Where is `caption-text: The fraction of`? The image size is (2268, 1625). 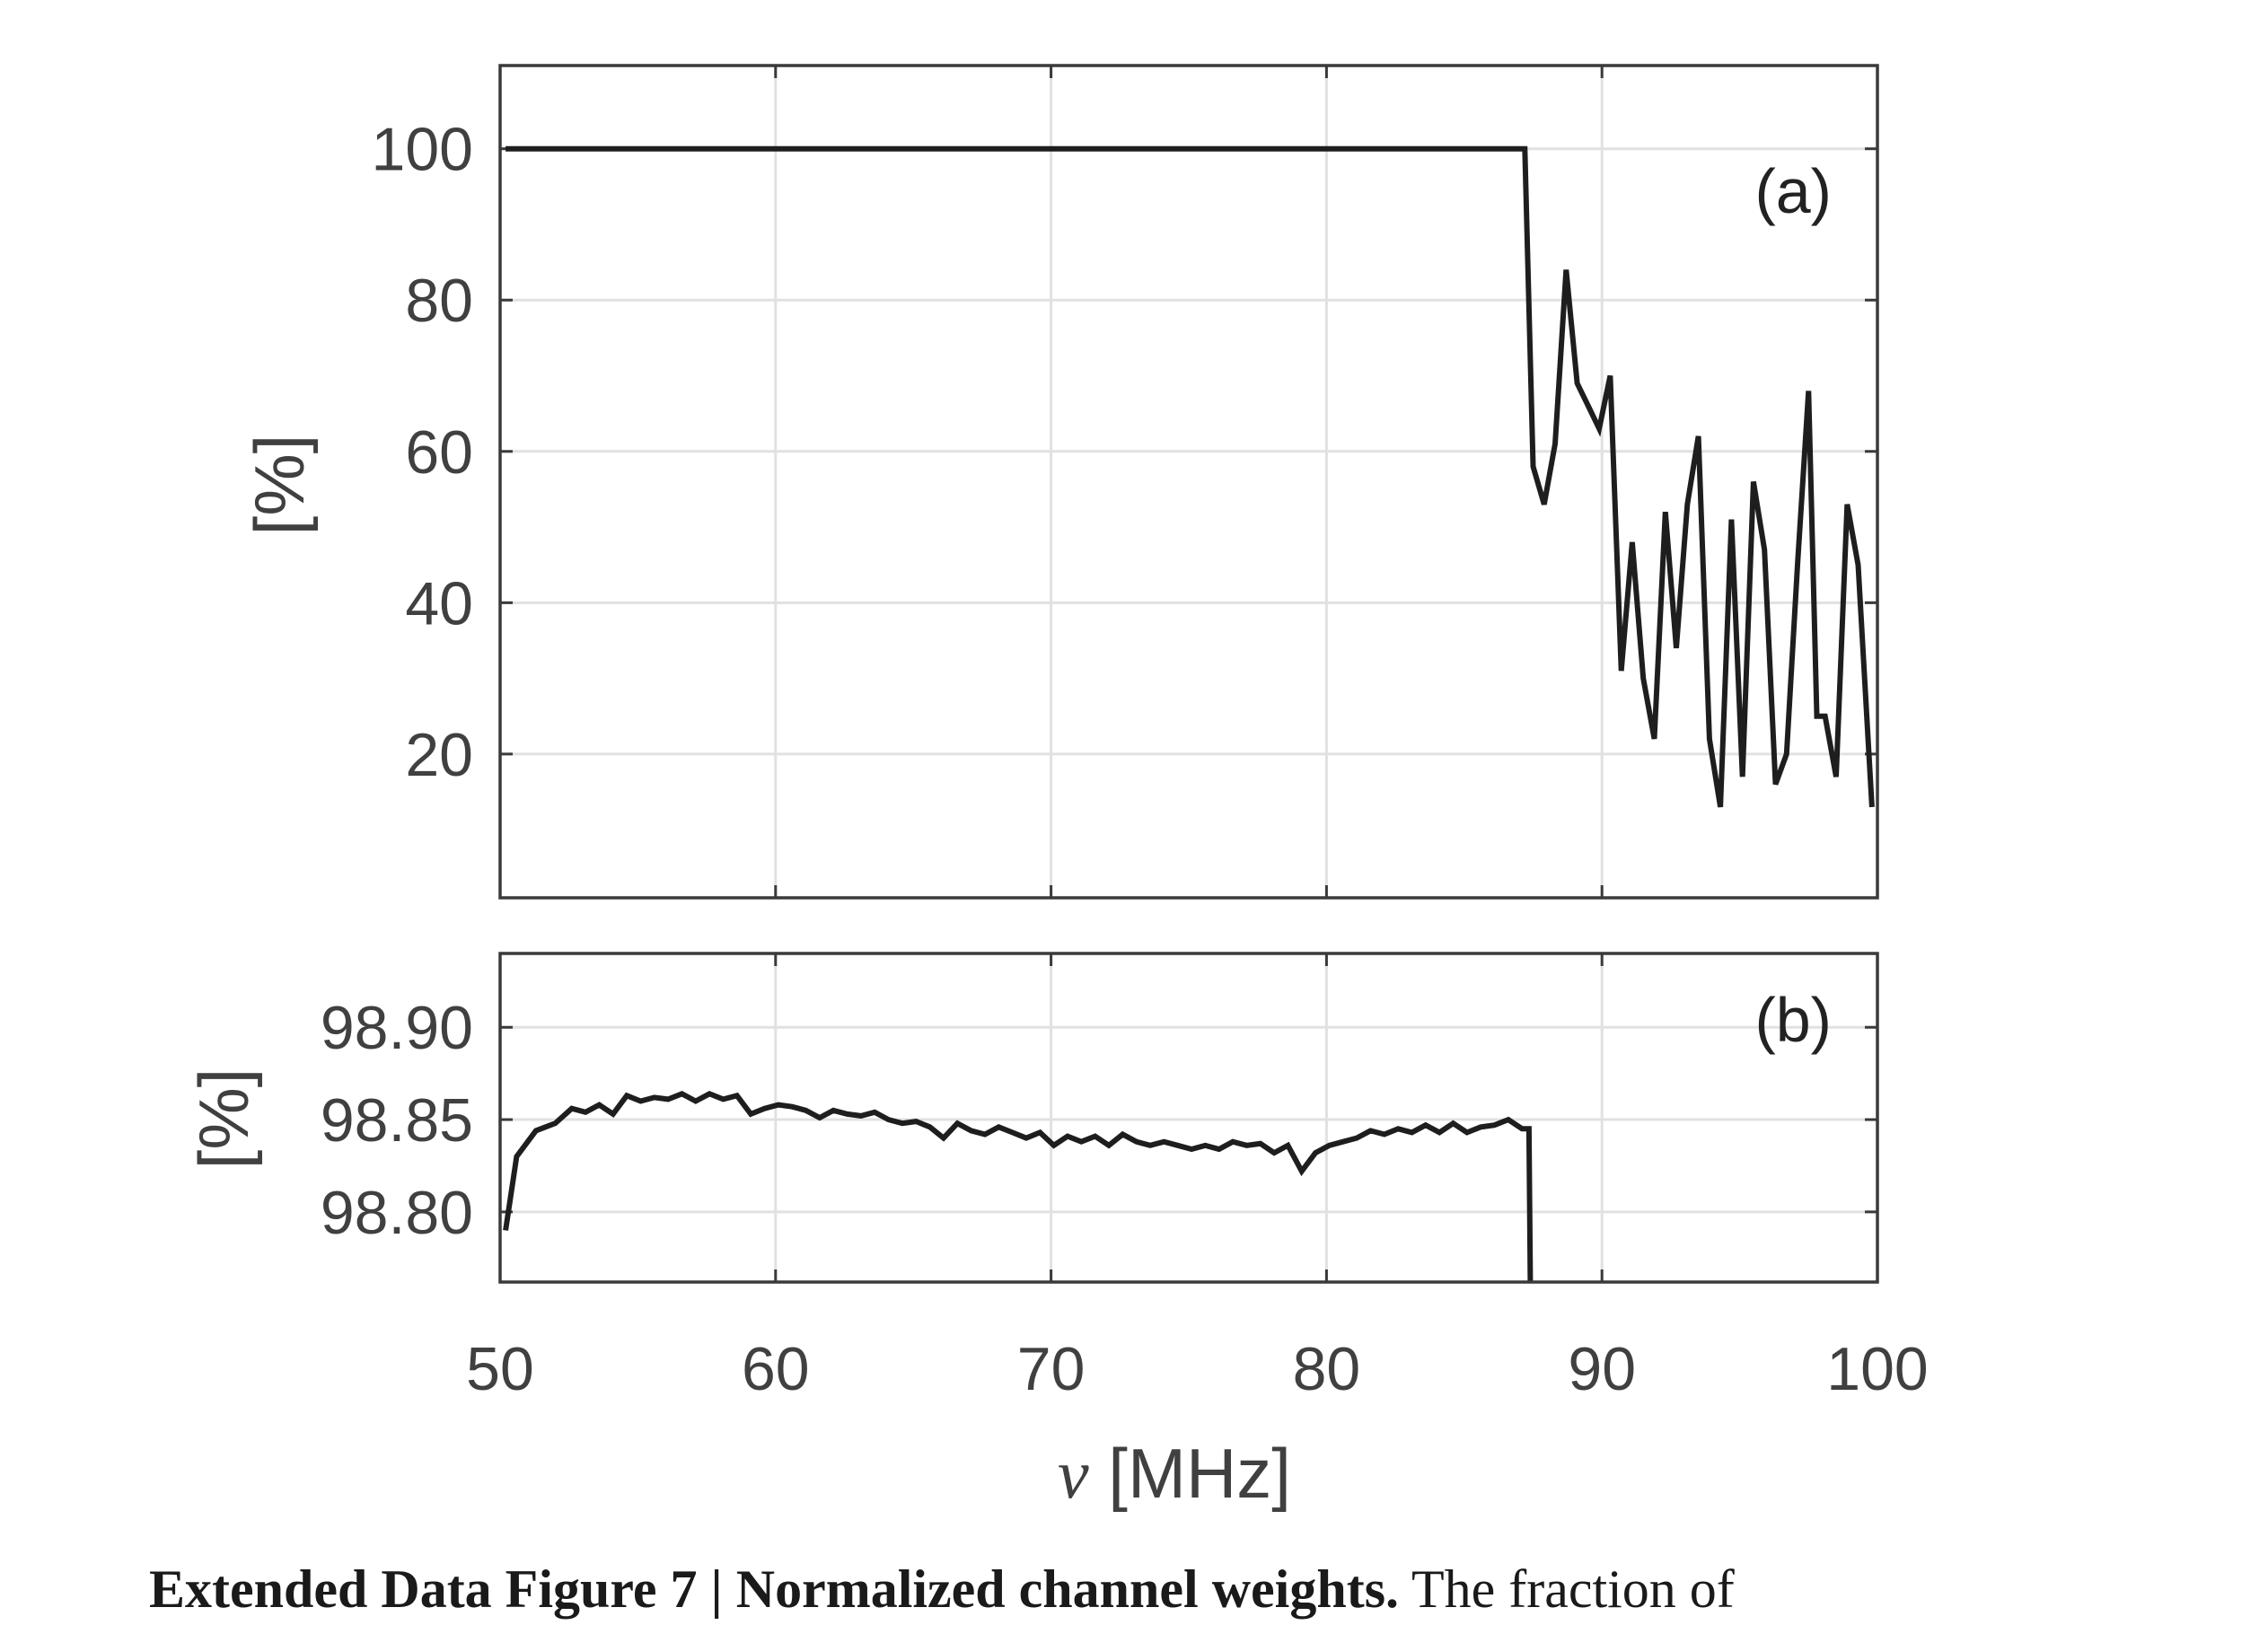 caption-text: The fraction of is located at coordinates (1567, 1589).